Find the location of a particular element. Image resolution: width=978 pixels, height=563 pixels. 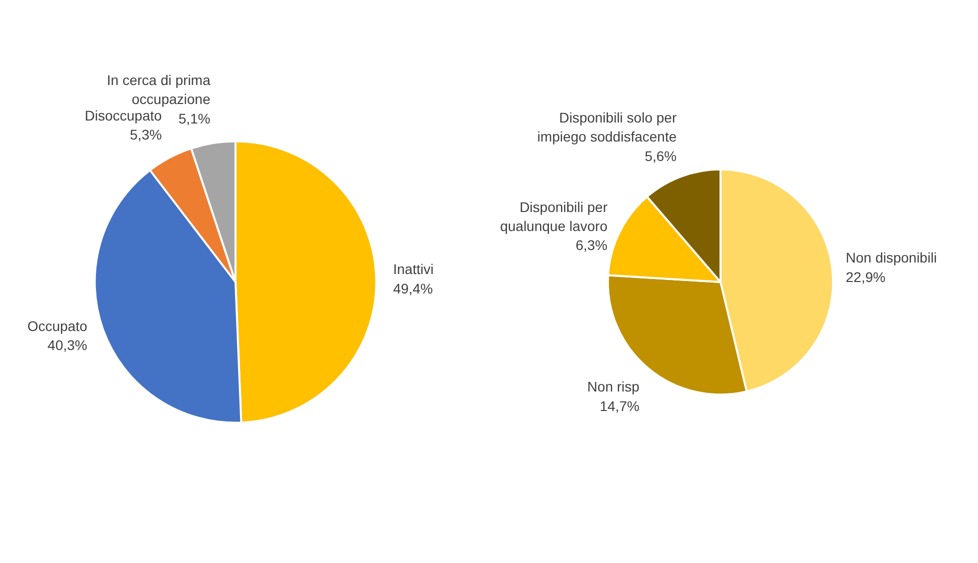

data-label: 5,3% is located at coordinates (146, 134).